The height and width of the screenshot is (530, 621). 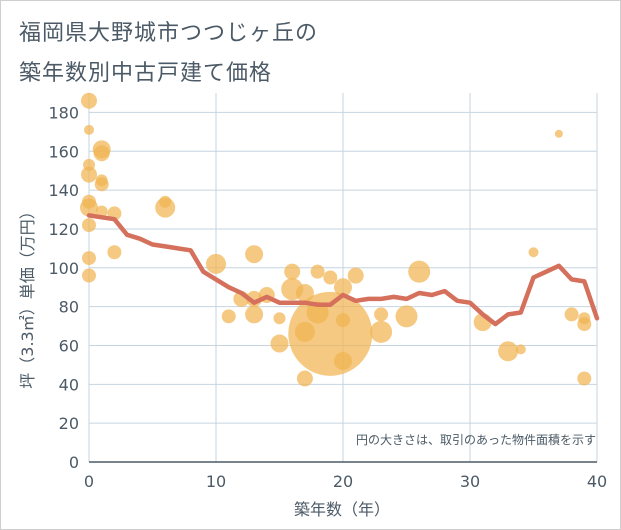 What do you see at coordinates (476, 439) in the screenshot?
I see `bubble-size-note: 円の大きさは、取引のあった物件面積を示す` at bounding box center [476, 439].